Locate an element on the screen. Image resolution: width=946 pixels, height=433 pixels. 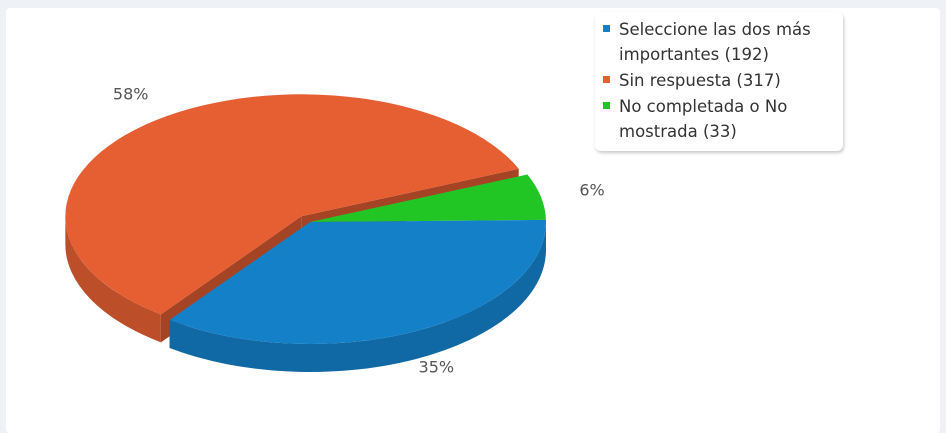
legend-item-seleccione: Seleccione las dos más importantes (192) is located at coordinates (719, 42).